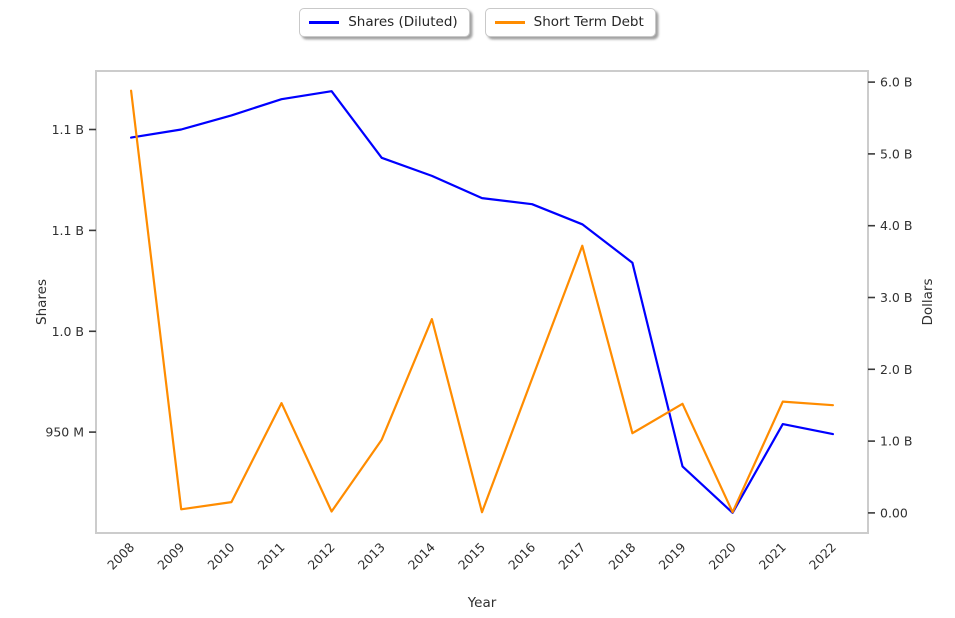 This screenshot has width=955, height=618. What do you see at coordinates (928, 301) in the screenshot?
I see `right-axis-title: Dollars` at bounding box center [928, 301].